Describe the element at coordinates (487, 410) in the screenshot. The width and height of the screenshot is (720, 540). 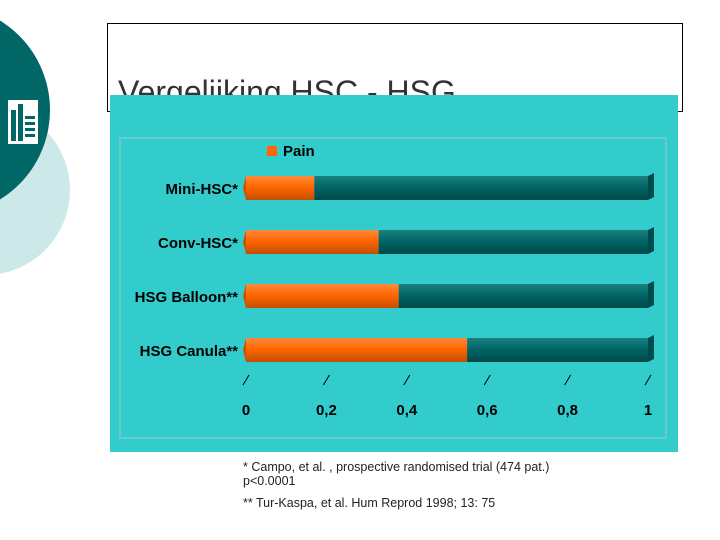
I see `x-tick-label: 0,6` at that location.